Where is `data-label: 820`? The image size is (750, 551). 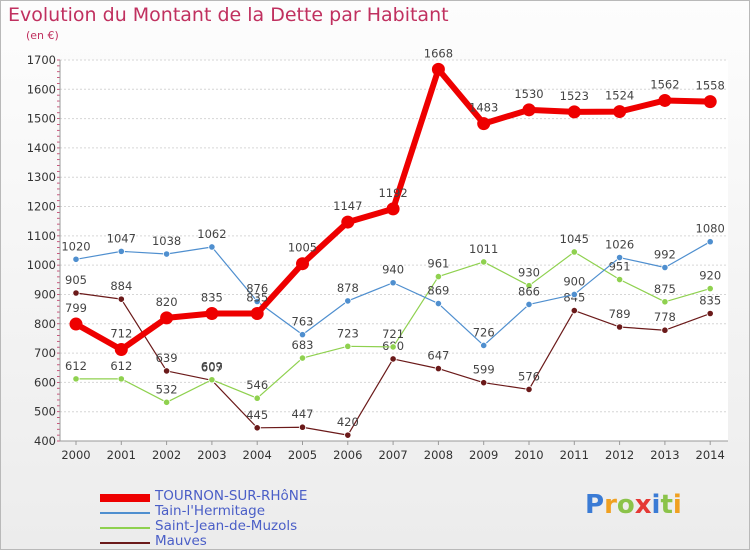
data-label: 820 is located at coordinates (167, 302).